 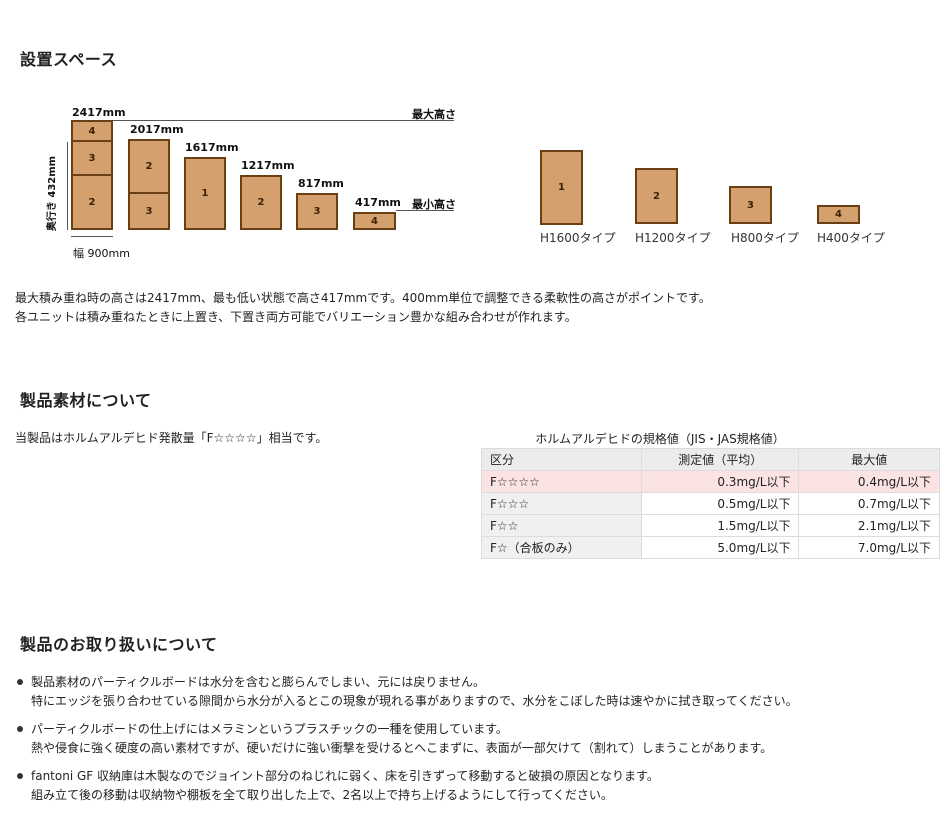 I want to click on table-cell: 0.7mg/L以下, so click(x=869, y=503).